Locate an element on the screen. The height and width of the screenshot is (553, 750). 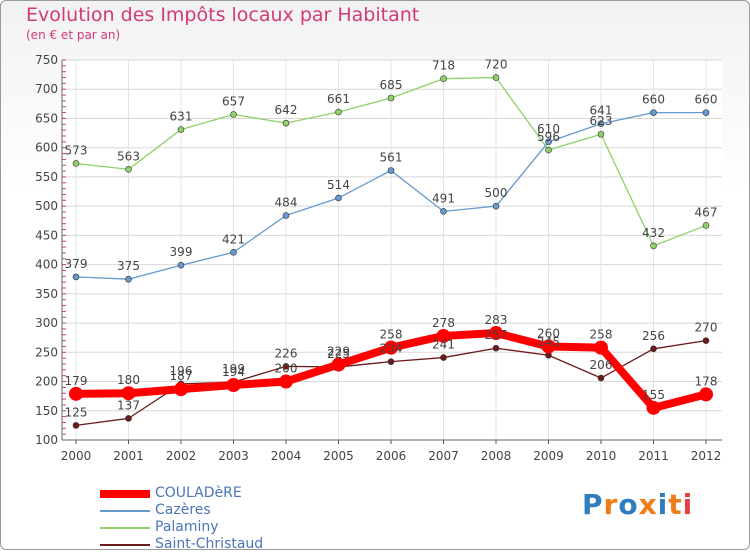
x-tick-label: 2002 is located at coordinates (181, 456).